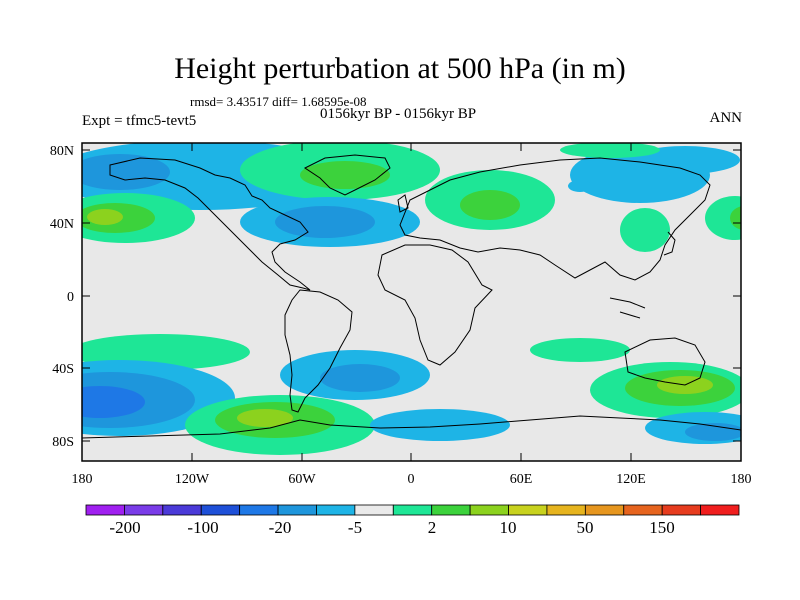 The height and width of the screenshot is (600, 800). I want to click on colorbar, so click(412, 510).